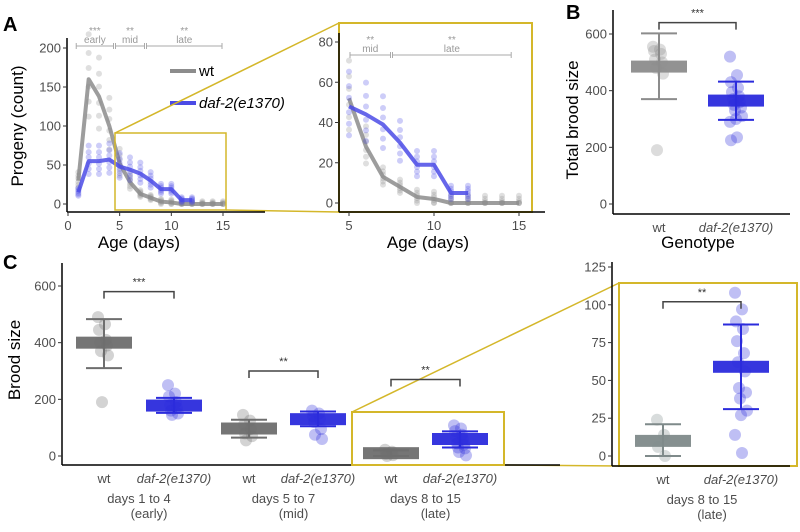  What do you see at coordinates (10, 263) in the screenshot?
I see `panel-label-c: C` at bounding box center [10, 263].